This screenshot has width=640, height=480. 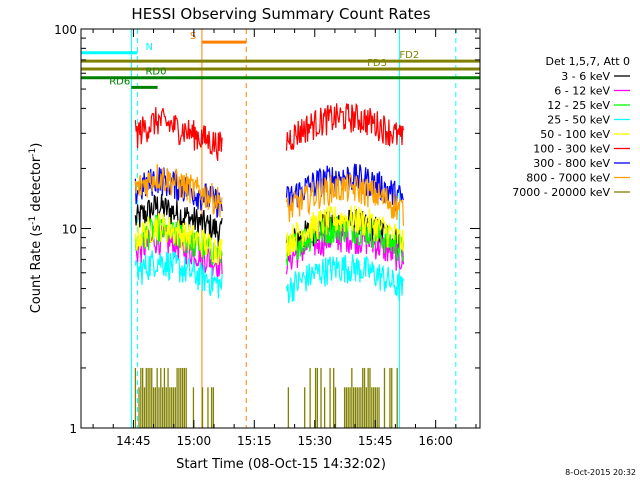 What do you see at coordinates (119, 81) in the screenshot?
I see `flag-label-rd6: RD6` at bounding box center [119, 81].